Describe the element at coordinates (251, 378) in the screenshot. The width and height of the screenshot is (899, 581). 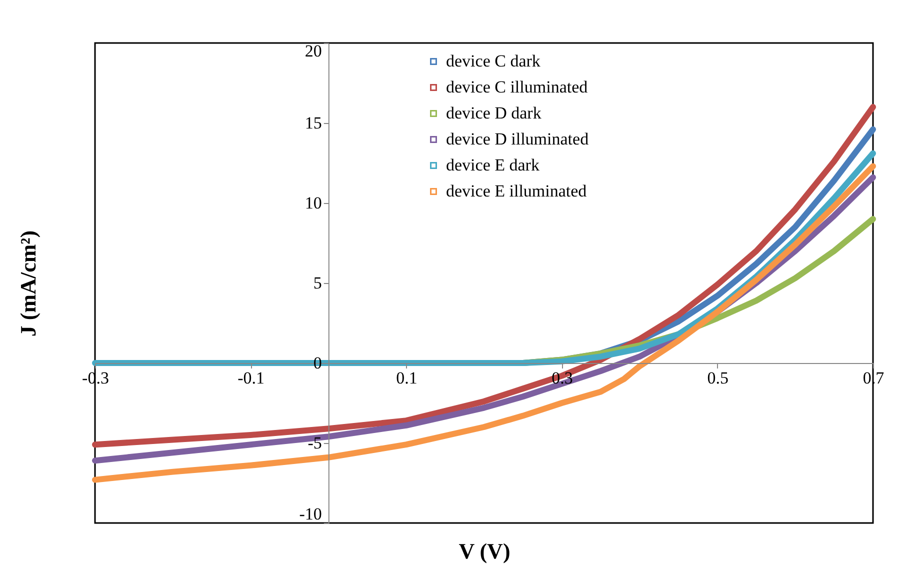
I see `x-tick-label: -0.1` at that location.